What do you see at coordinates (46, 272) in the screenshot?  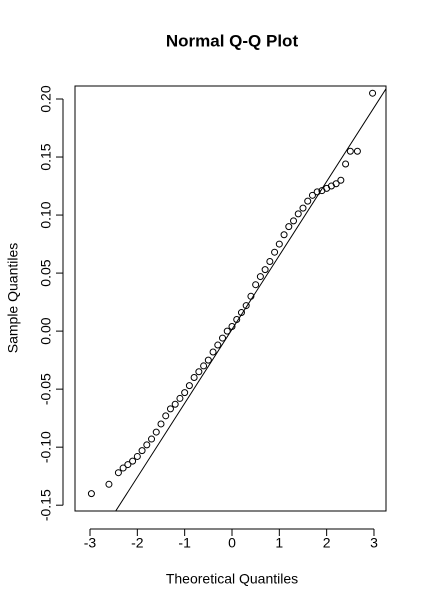 I see `y-tick-label: 0.05` at bounding box center [46, 272].